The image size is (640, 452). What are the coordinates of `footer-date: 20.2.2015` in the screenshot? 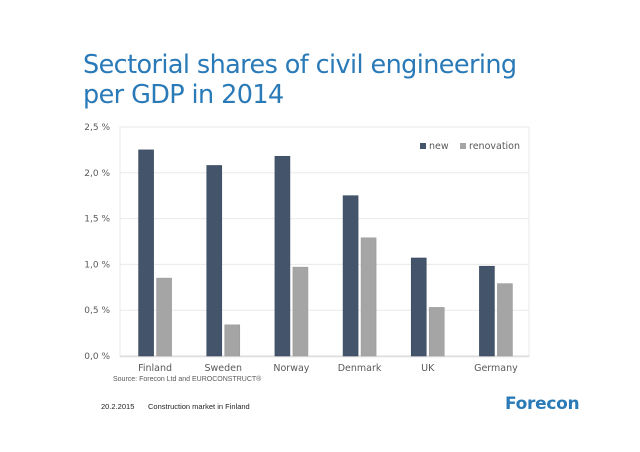 It's located at (118, 406).